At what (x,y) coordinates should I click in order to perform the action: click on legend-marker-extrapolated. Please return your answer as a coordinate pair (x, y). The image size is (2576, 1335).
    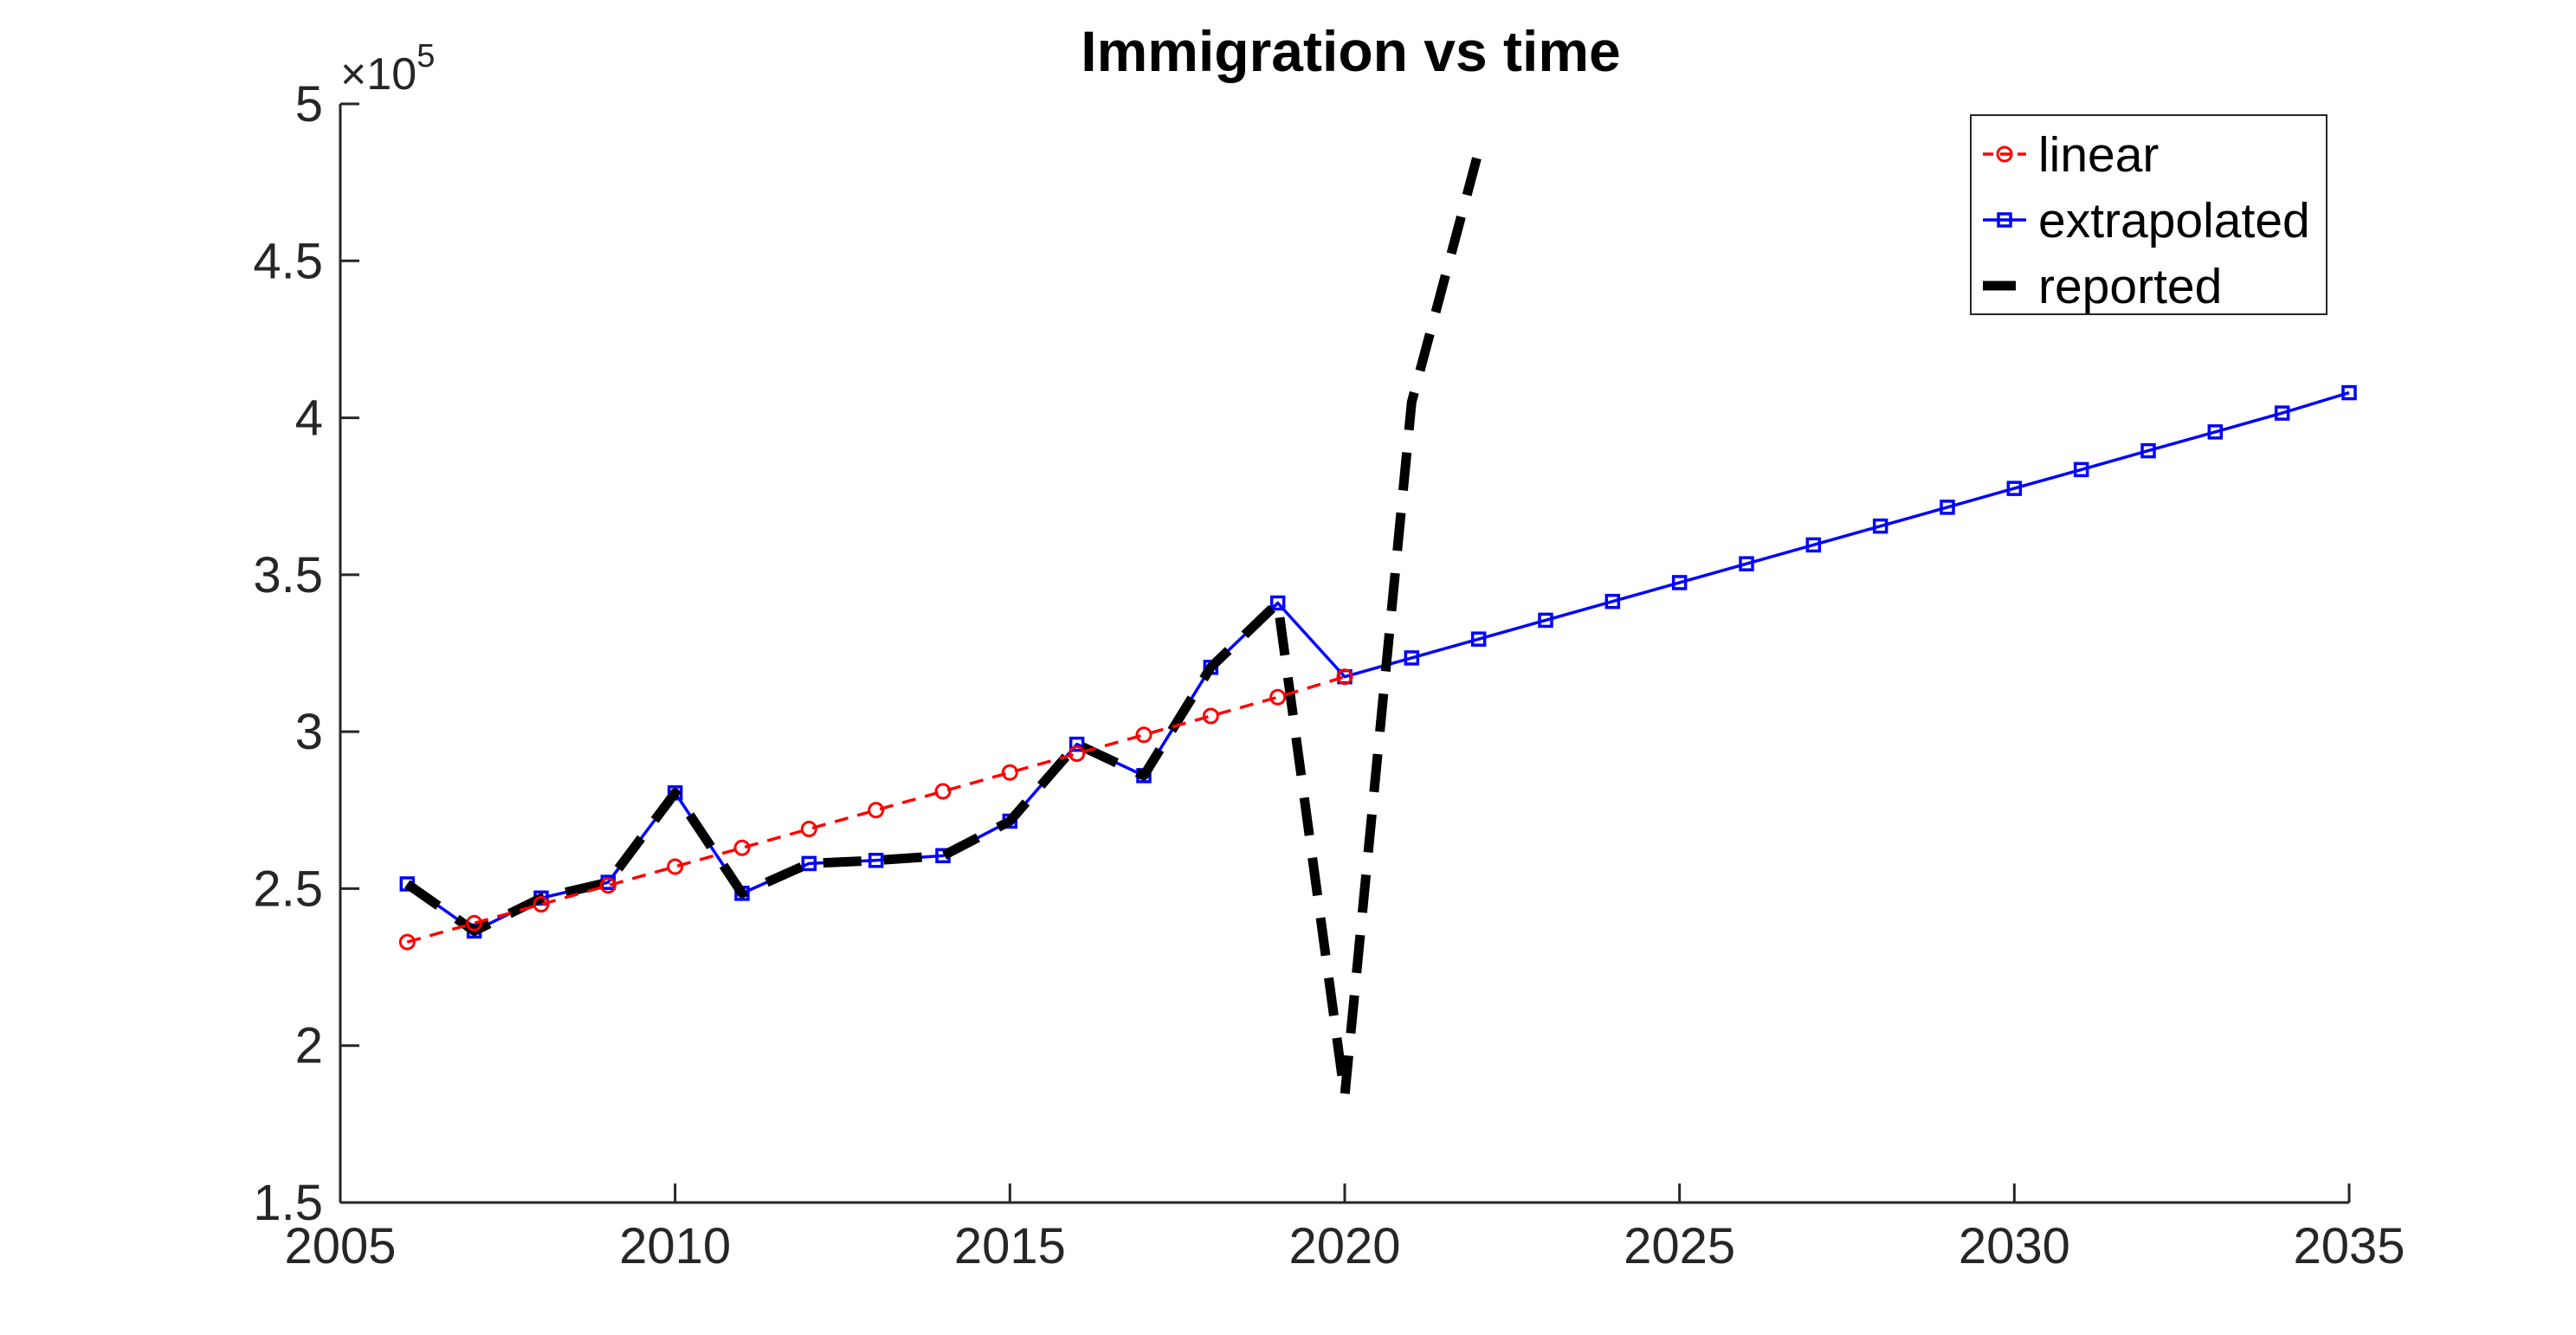
    Looking at the image, I should click on (2004, 220).